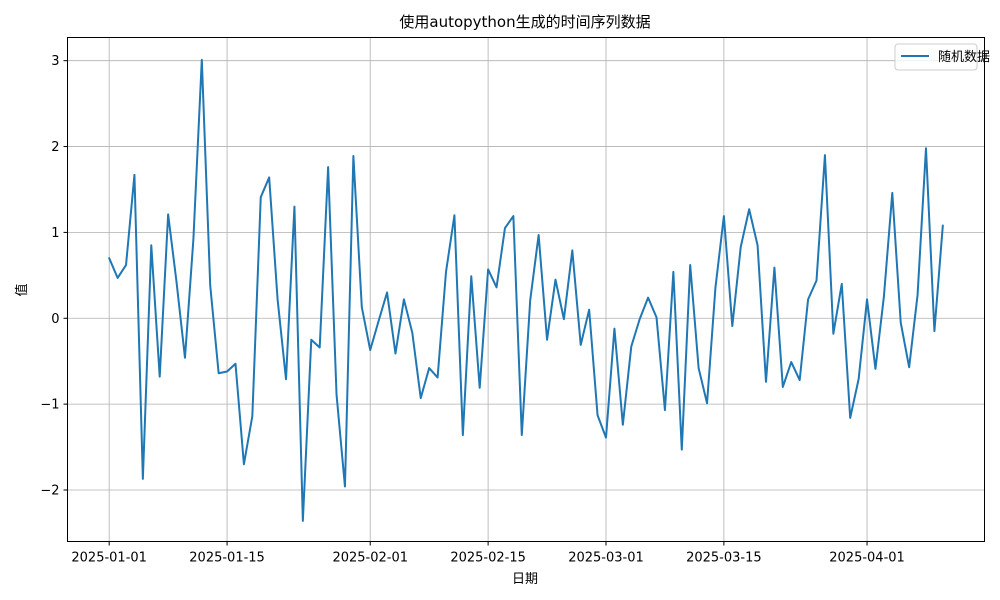  Describe the element at coordinates (54, 276) in the screenshot. I see `y-axis: −2 −1 0 1 2 3` at that location.